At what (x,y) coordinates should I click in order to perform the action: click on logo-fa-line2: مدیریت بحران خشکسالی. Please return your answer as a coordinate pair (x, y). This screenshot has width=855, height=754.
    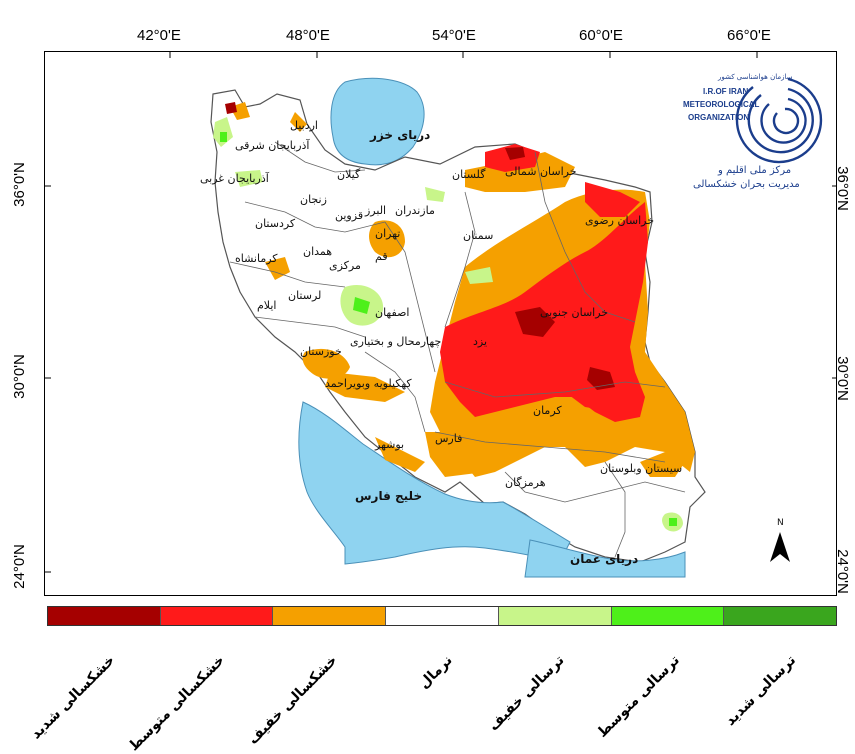
    Looking at the image, I should click on (746, 184).